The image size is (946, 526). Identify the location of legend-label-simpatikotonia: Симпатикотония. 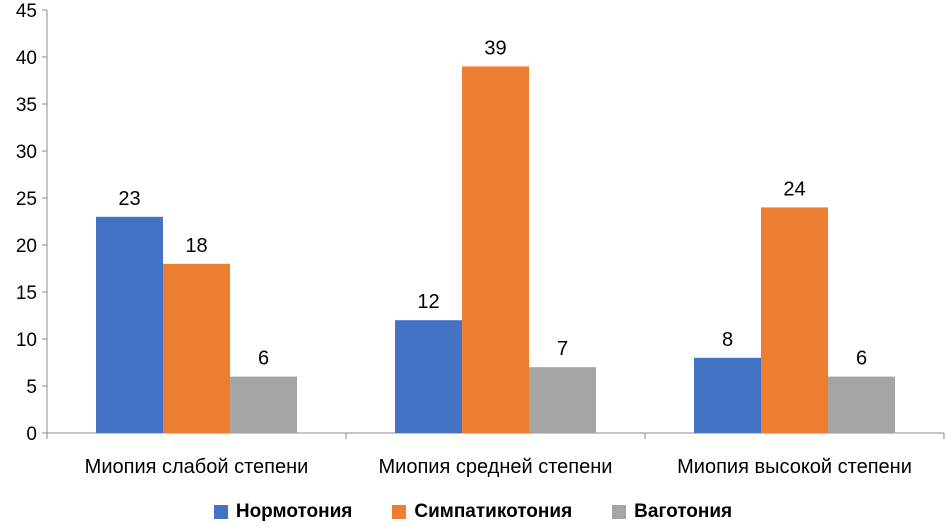
(493, 511).